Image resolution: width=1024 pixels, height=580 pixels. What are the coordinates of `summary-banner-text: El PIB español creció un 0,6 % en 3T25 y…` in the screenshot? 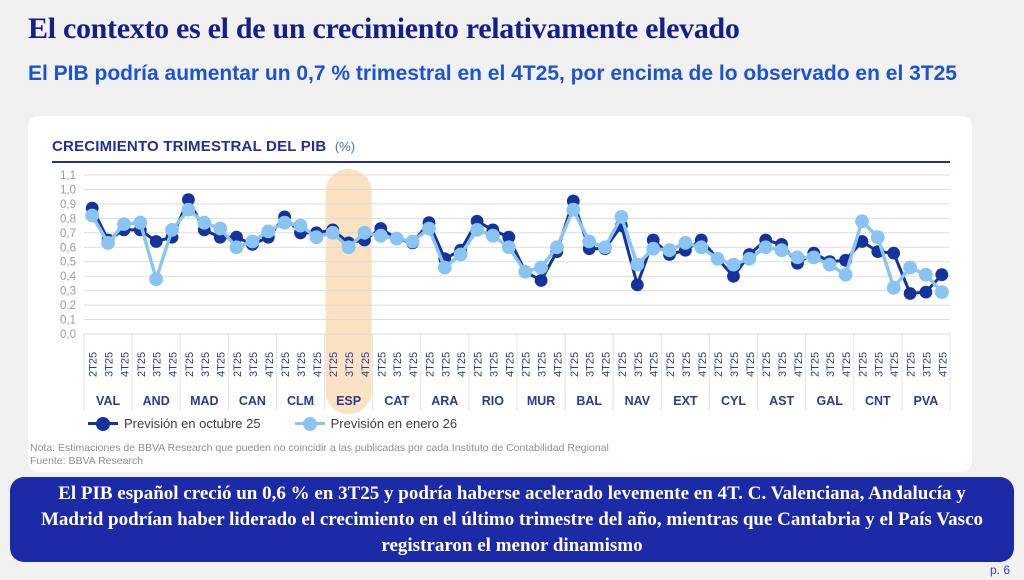 It's located at (512, 519).